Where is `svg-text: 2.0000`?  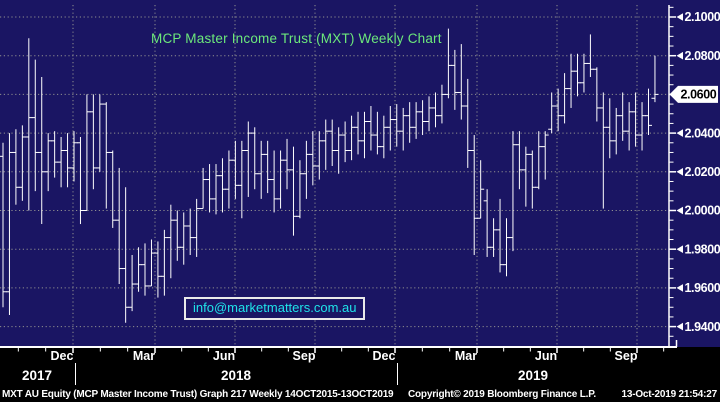 svg-text: 2.0000 is located at coordinates (702, 211).